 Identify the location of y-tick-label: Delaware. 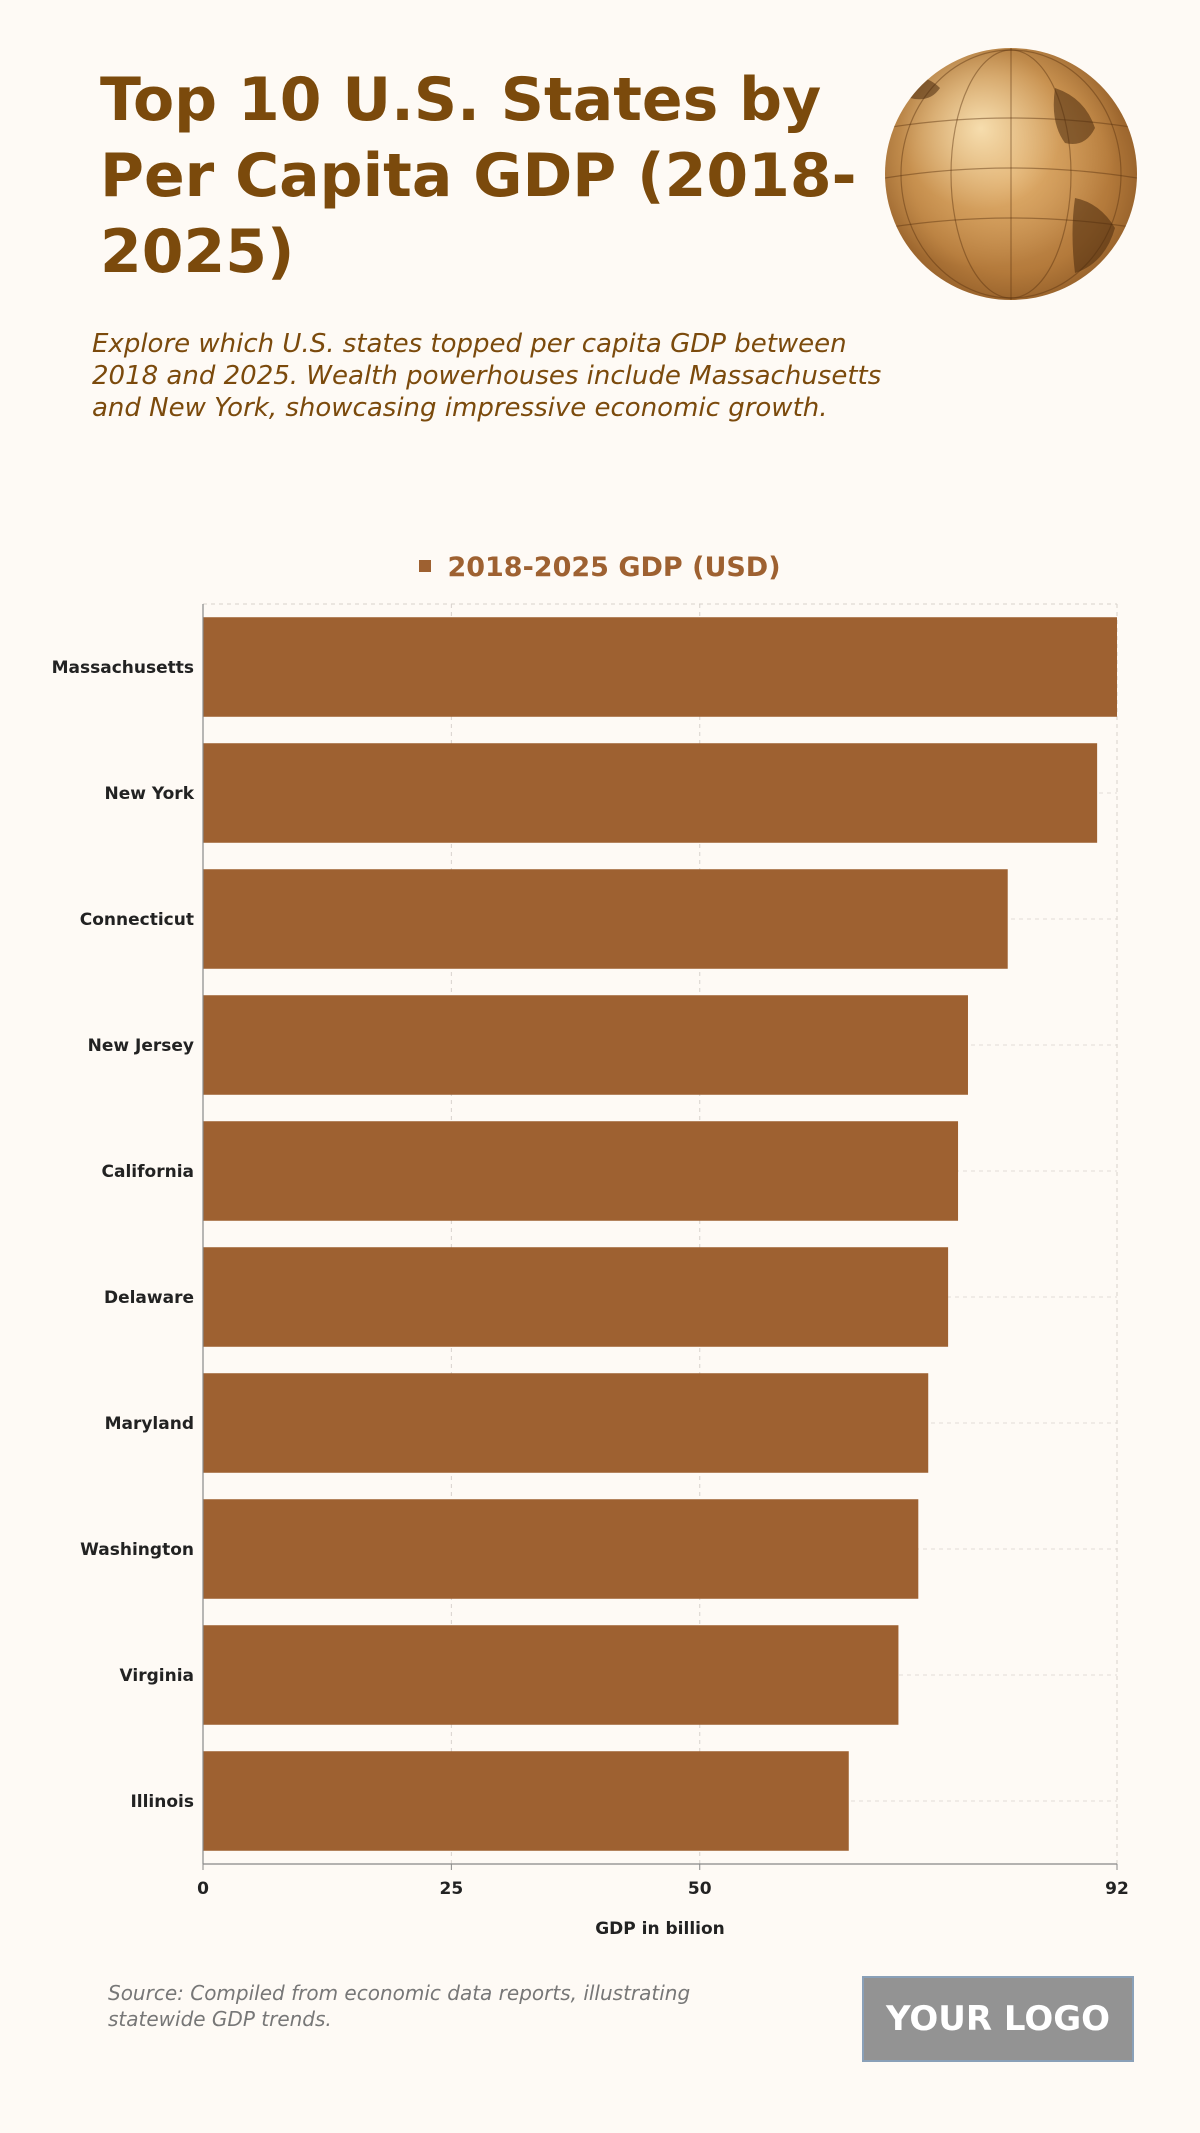
(149, 1298).